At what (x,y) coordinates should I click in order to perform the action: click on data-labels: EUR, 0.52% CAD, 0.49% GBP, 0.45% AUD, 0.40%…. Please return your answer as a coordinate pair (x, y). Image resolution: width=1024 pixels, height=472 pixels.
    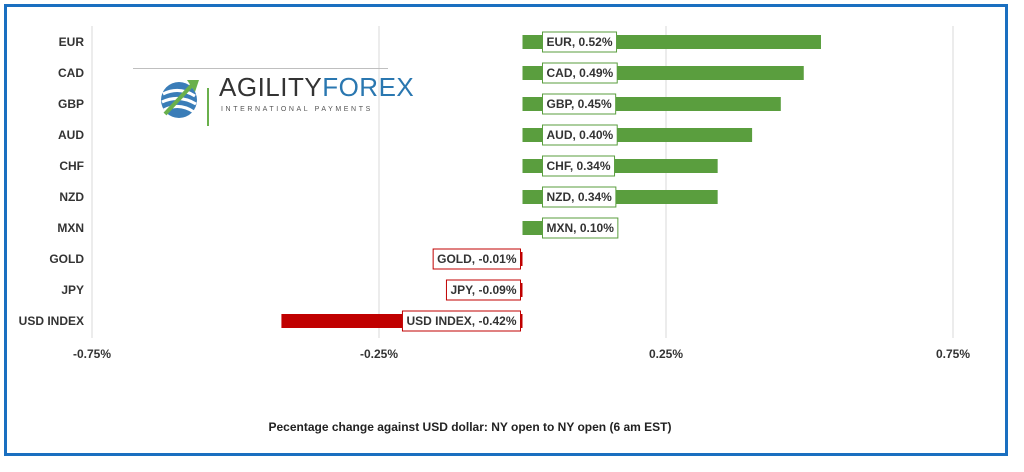
    Looking at the image, I should click on (510, 181).